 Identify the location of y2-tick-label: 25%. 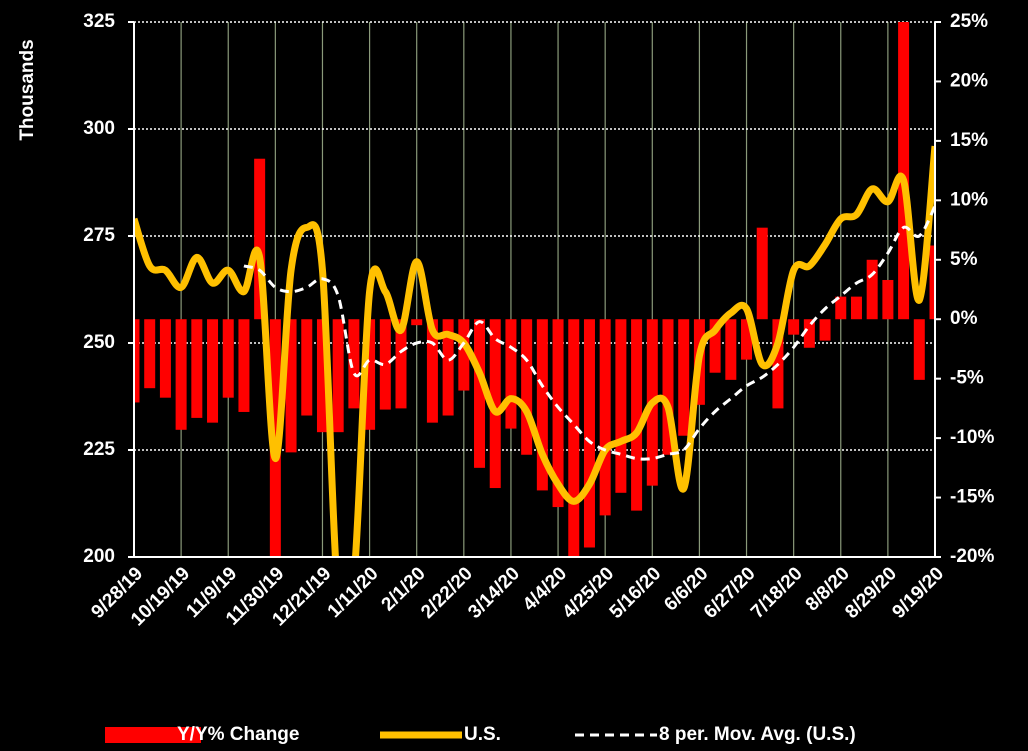
(969, 21).